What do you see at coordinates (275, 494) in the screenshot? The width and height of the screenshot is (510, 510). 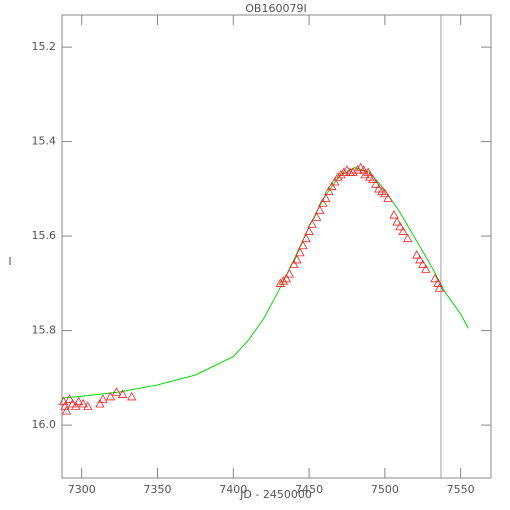 I see `x-axis-label: JD - 2450000` at bounding box center [275, 494].